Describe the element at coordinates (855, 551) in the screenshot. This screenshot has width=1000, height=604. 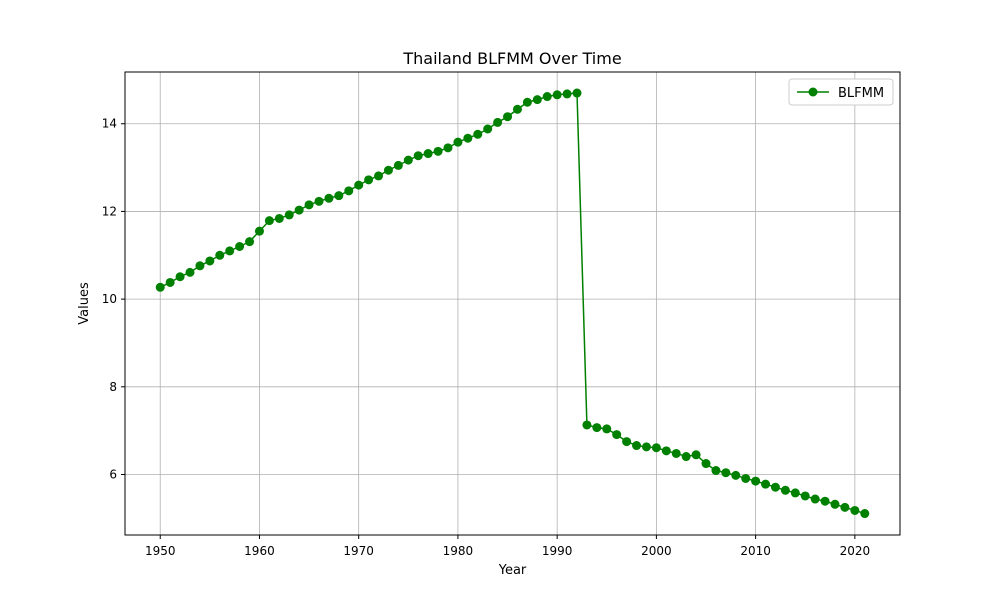
I see `x-tick-label: 2020` at that location.